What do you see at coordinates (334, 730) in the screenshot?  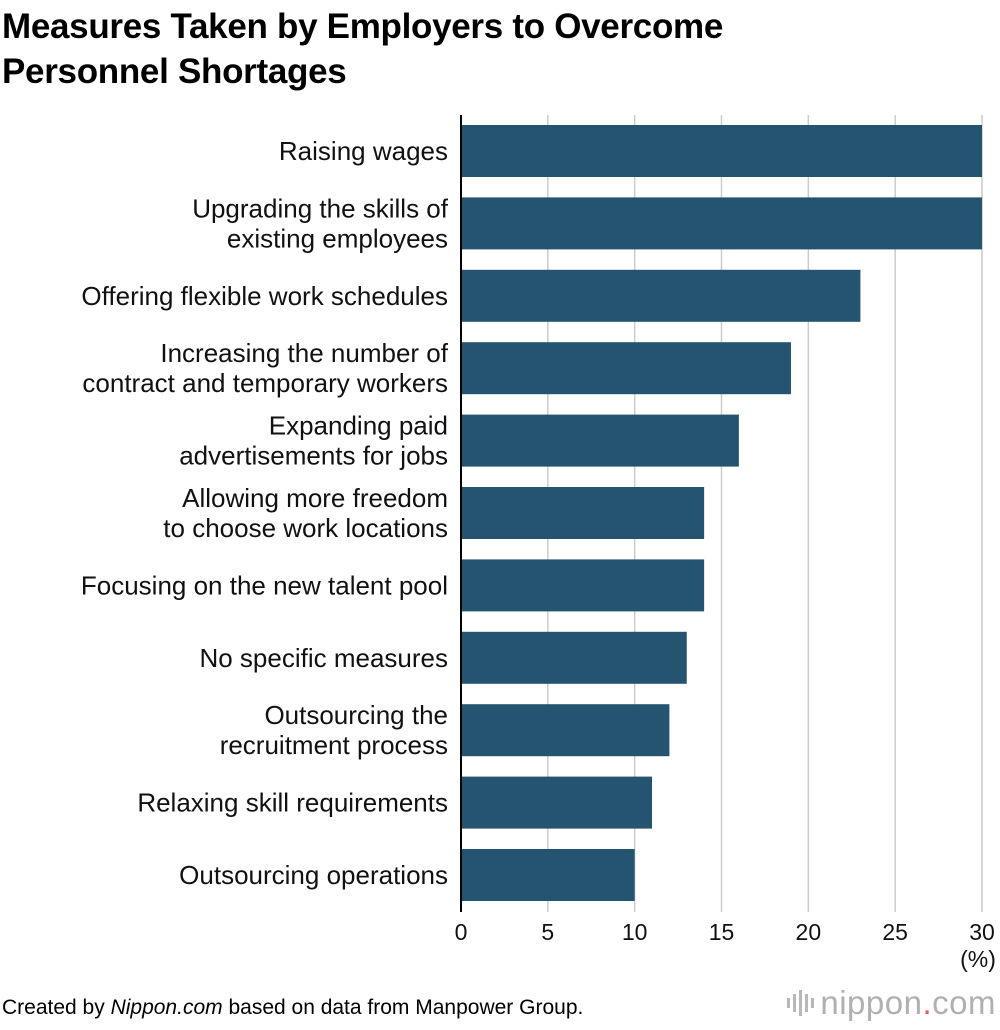 I see `category-label: Outsourcing the recruitment process` at bounding box center [334, 730].